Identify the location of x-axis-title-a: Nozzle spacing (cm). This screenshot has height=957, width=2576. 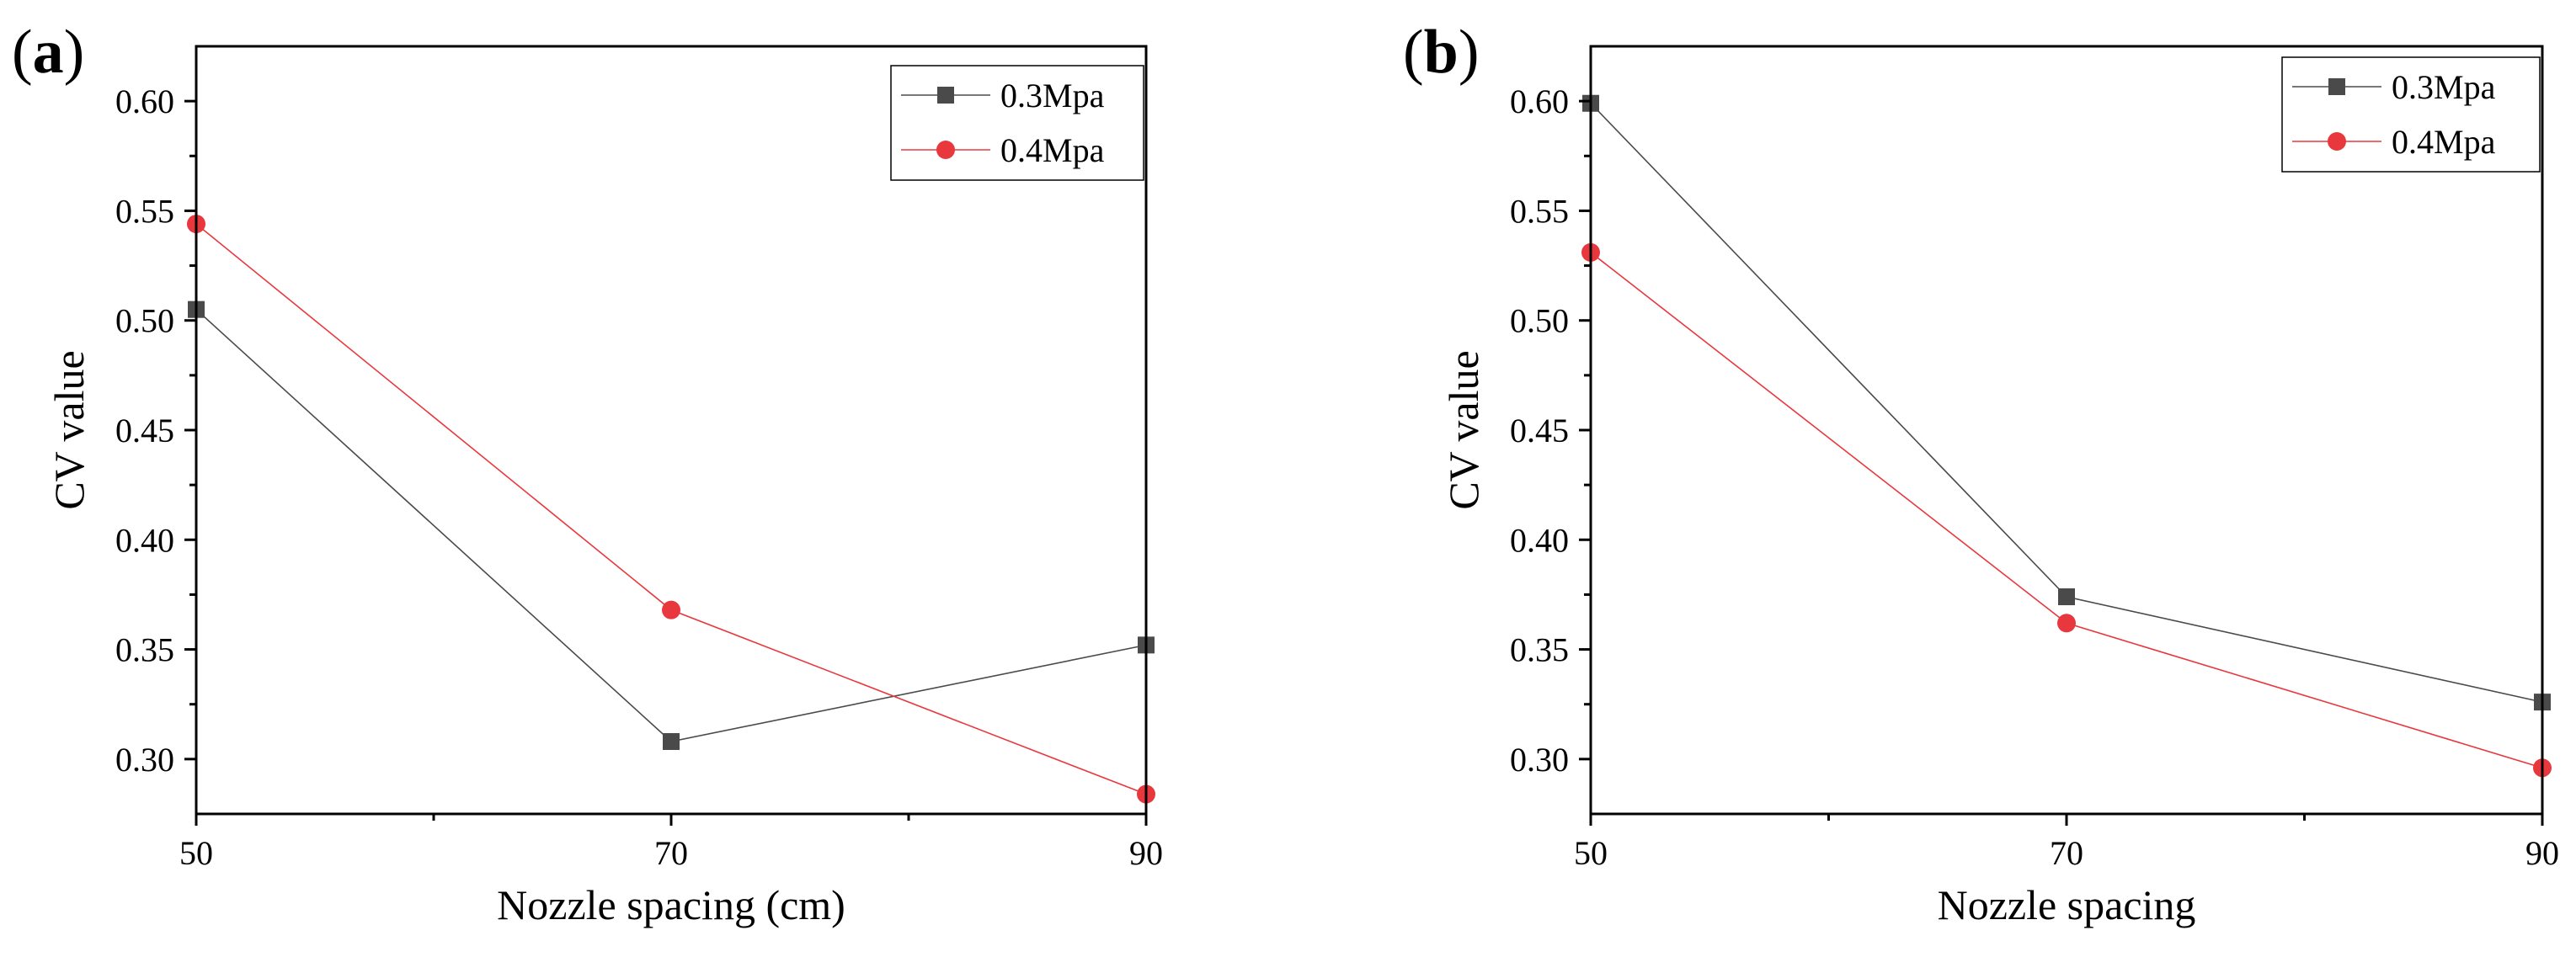
(671, 905).